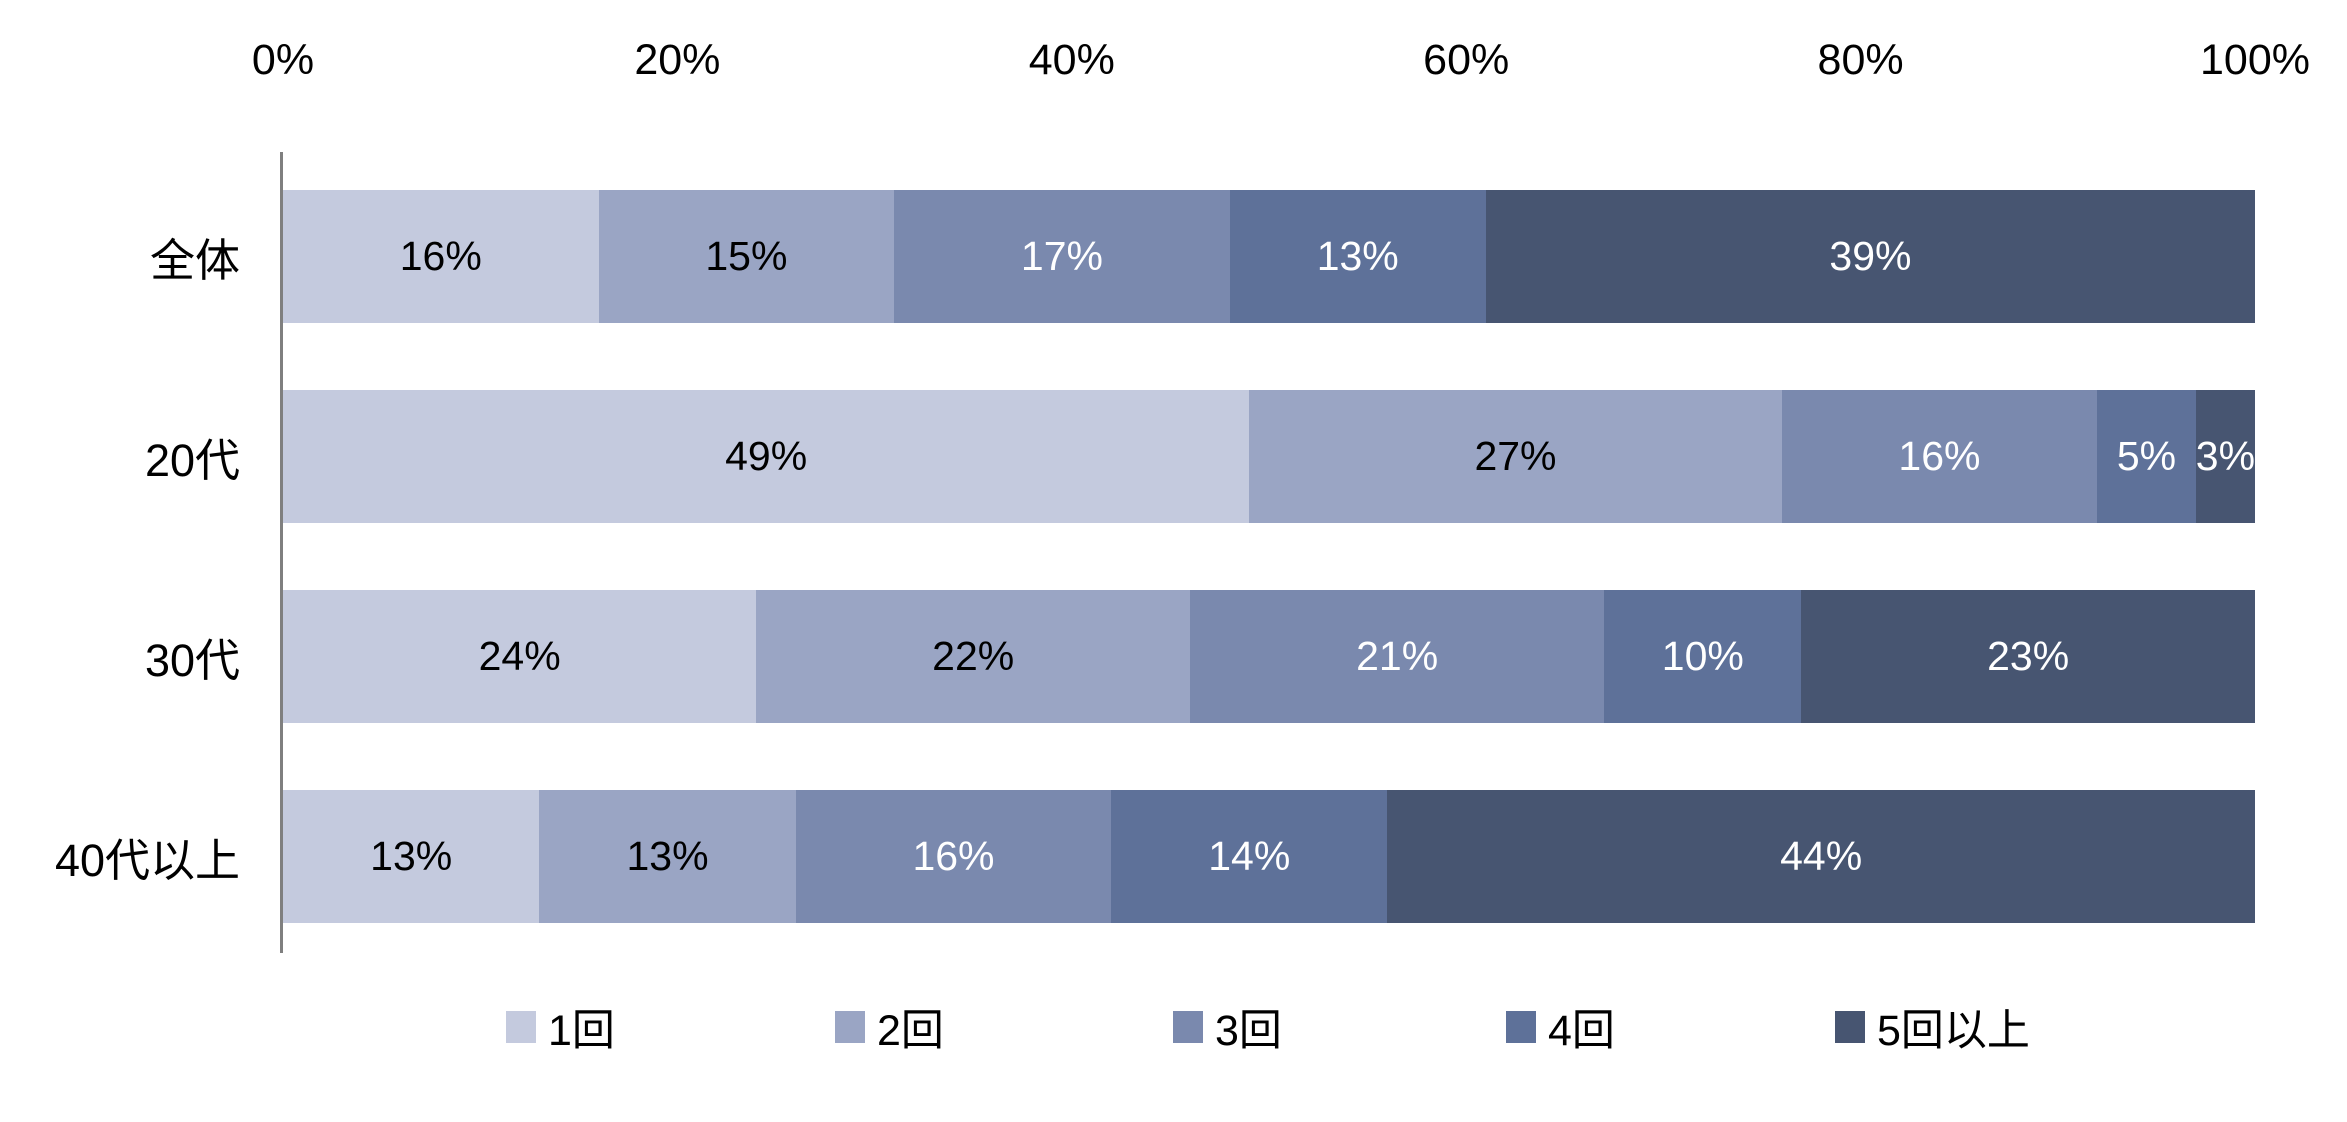  I want to click on bar-segment: 49%, so click(766, 456).